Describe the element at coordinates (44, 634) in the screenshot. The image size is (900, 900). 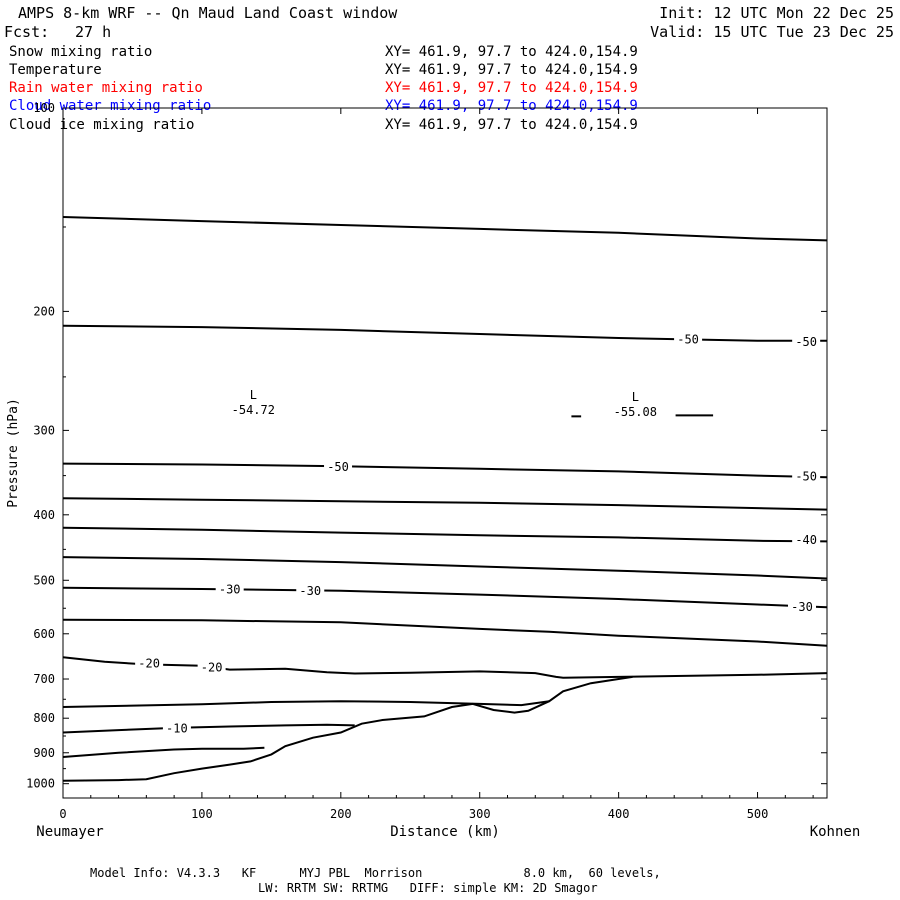
I see `y-tick-label-5: 600` at that location.